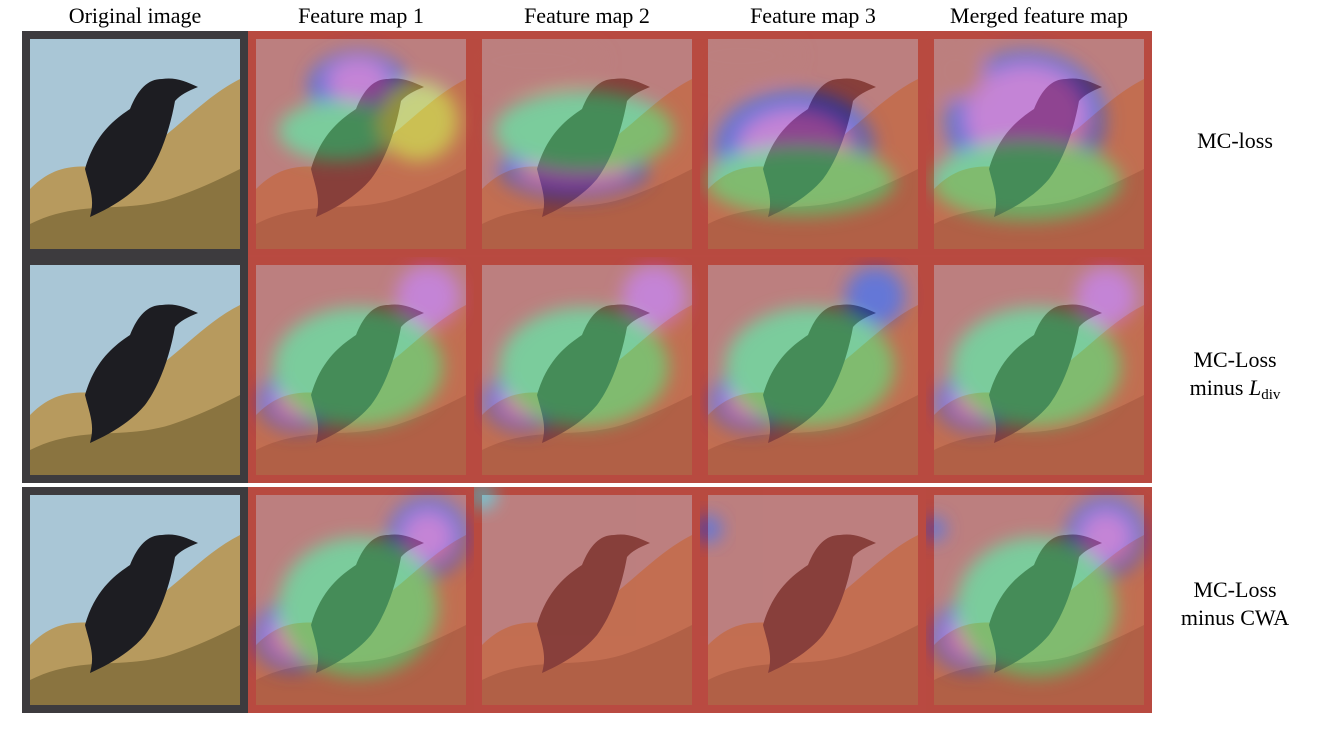 Image resolution: width=1319 pixels, height=733 pixels. Describe the element at coordinates (1271, 395) in the screenshot. I see `row-label-subscript: div` at that location.